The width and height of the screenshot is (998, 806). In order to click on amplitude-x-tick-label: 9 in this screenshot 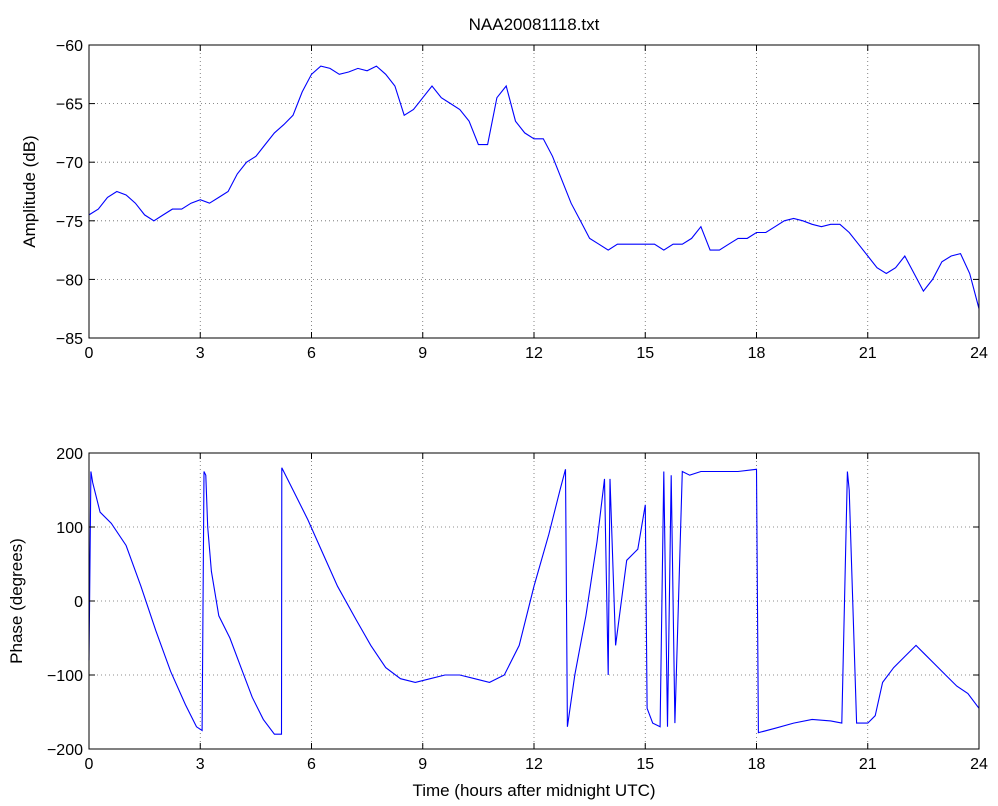, I will do `click(422, 353)`.